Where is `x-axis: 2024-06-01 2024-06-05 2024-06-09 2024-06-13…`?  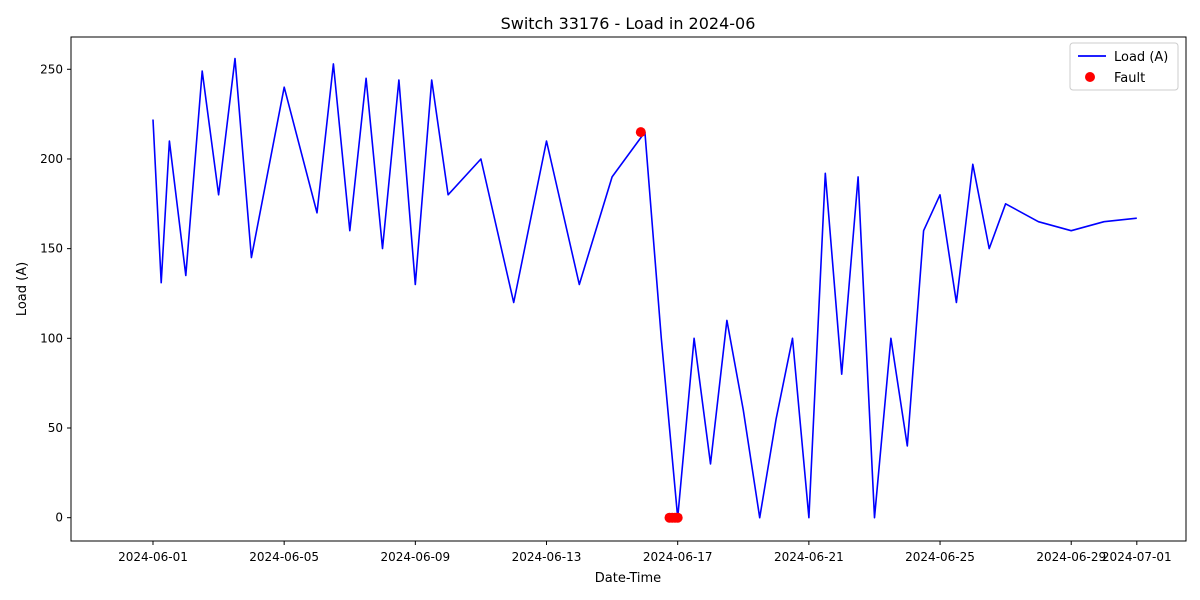
x-axis: 2024-06-01 2024-06-05 2024-06-09 2024-06-13… is located at coordinates (645, 552).